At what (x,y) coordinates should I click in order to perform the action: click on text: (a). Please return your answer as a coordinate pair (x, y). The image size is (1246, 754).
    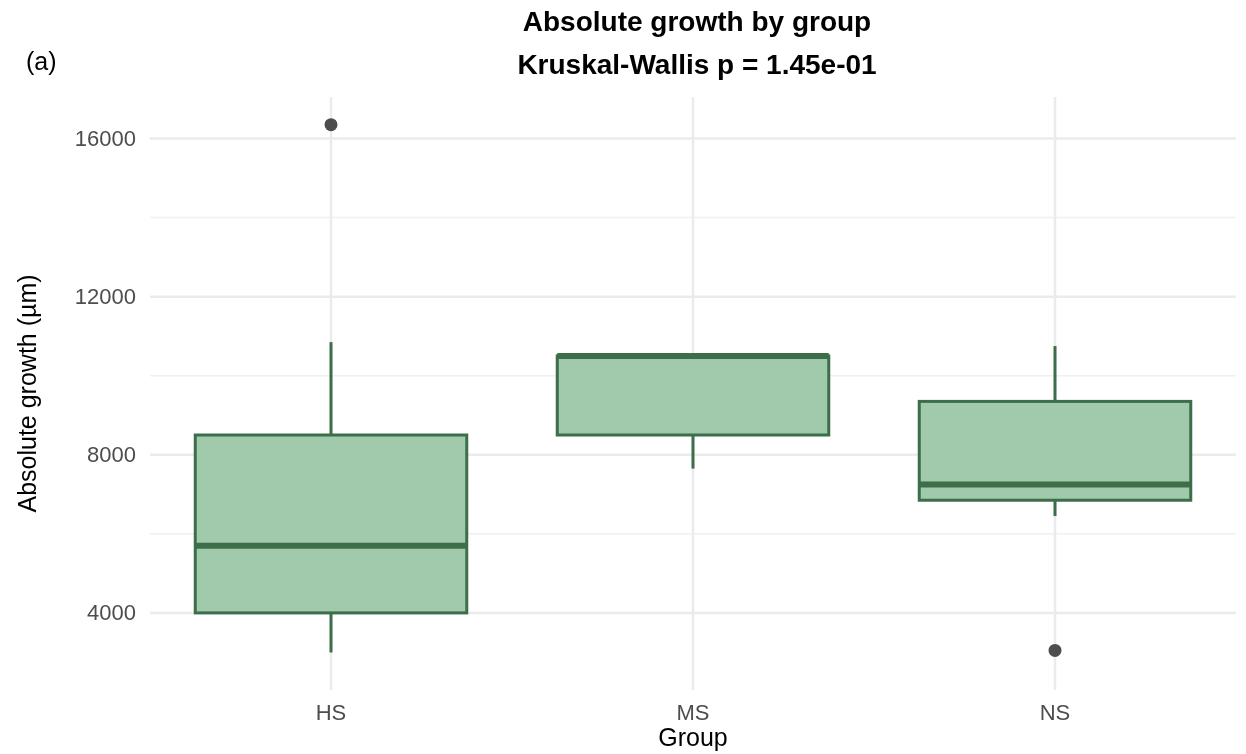
    Looking at the image, I should click on (41, 61).